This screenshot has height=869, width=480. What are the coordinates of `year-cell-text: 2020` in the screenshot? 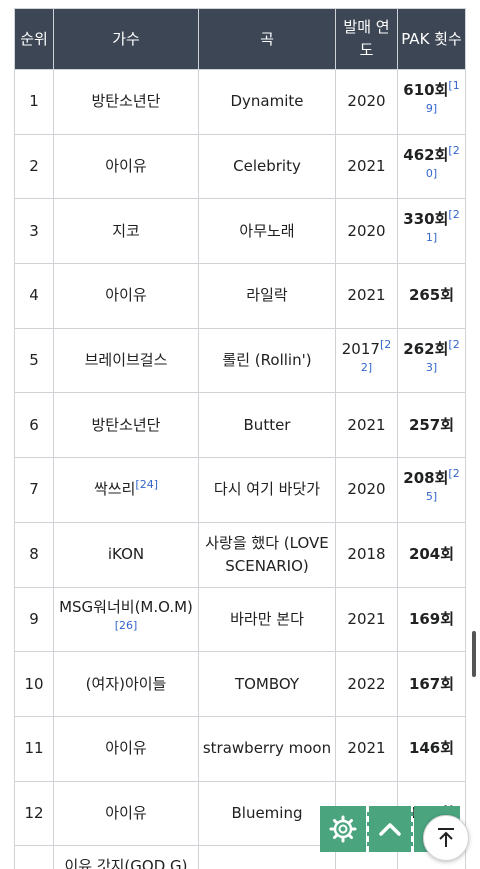 It's located at (366, 101).